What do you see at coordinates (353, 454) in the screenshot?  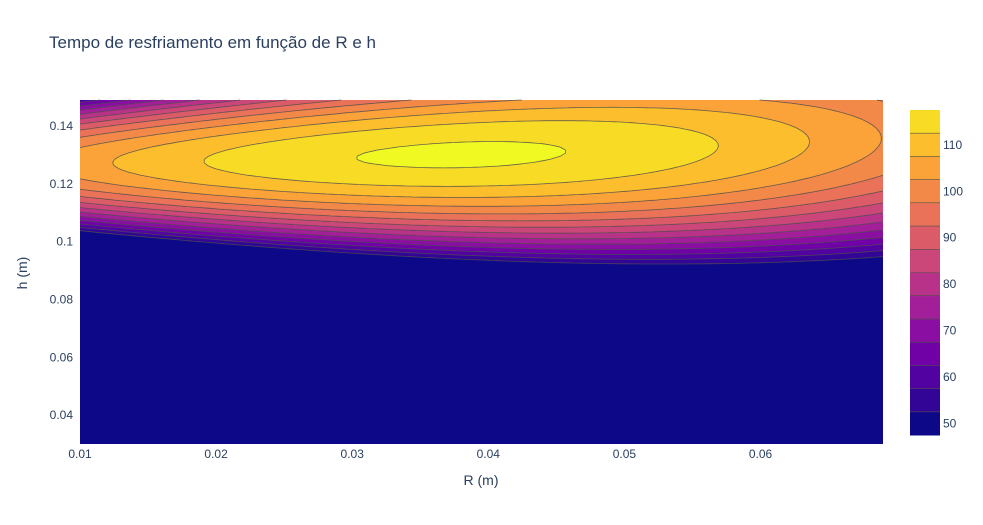 I see `x-tick-label: 0.03` at bounding box center [353, 454].